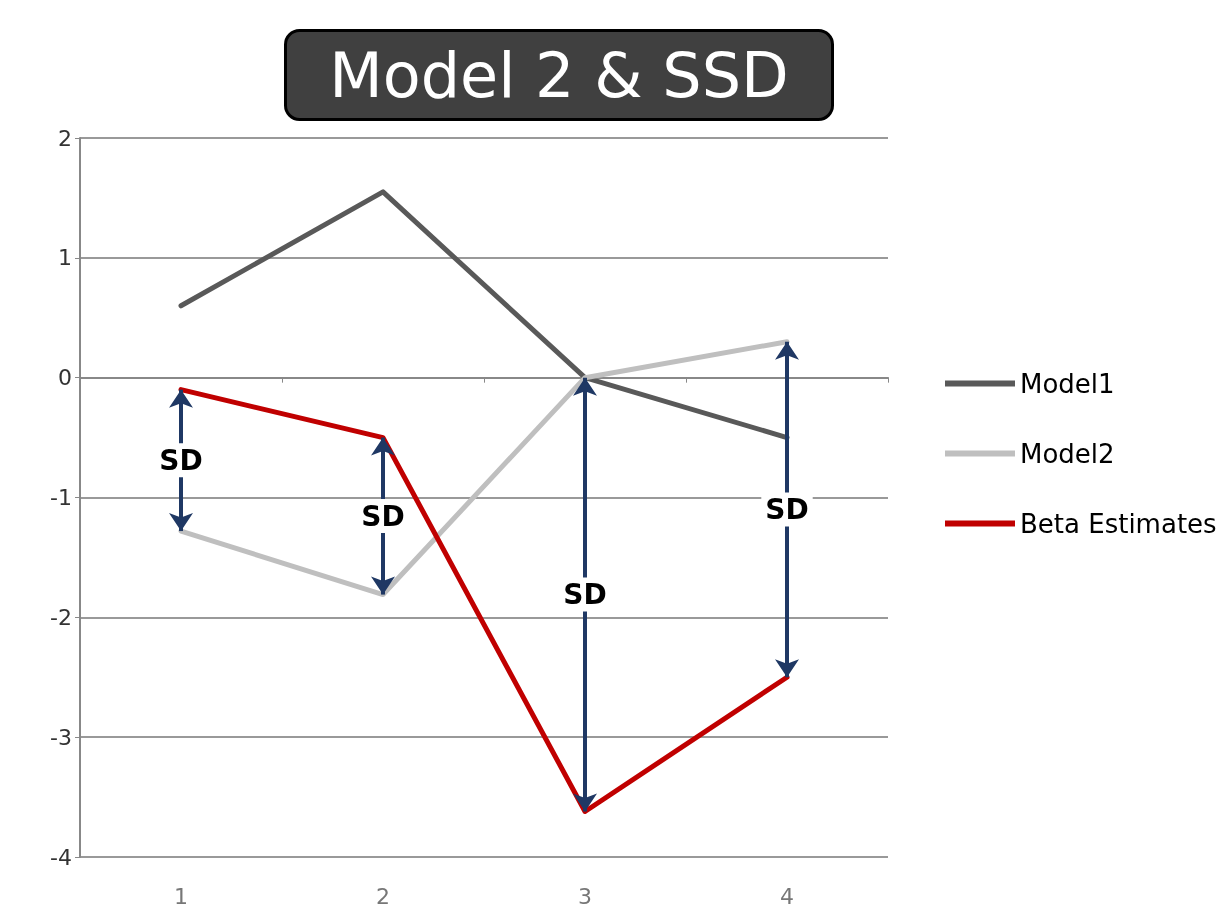 The image size is (1224, 907). What do you see at coordinates (61, 497) in the screenshot?
I see `y-tick-label: -1` at bounding box center [61, 497].